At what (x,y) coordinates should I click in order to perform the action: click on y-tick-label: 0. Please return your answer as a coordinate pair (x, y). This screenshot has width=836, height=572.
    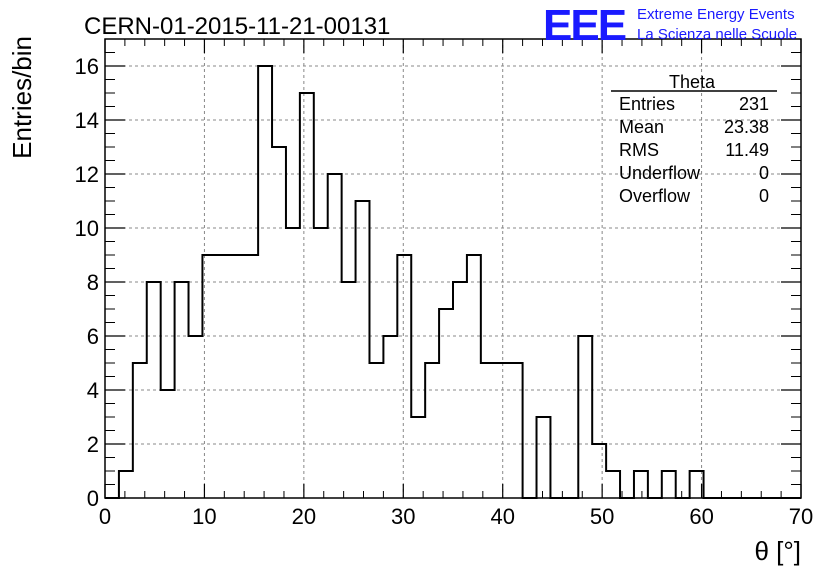
    Looking at the image, I should click on (93, 498).